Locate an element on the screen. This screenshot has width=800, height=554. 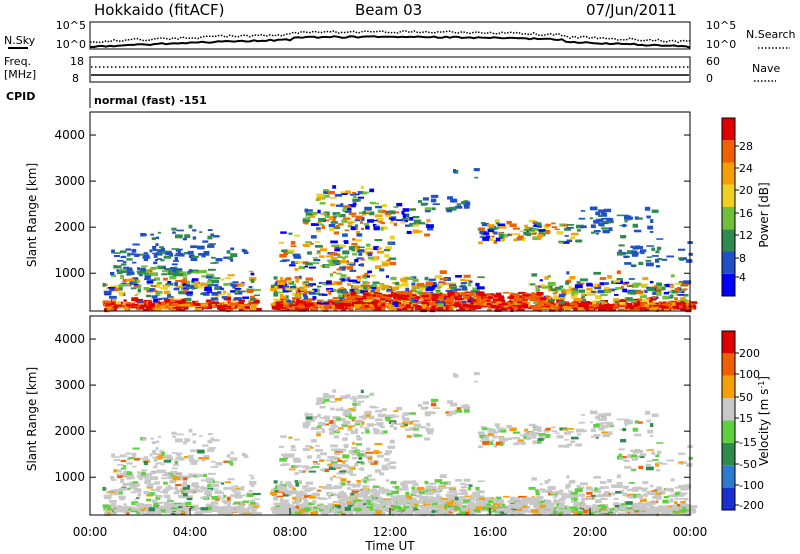
y-tick-label: 3000 is located at coordinates (69, 181).